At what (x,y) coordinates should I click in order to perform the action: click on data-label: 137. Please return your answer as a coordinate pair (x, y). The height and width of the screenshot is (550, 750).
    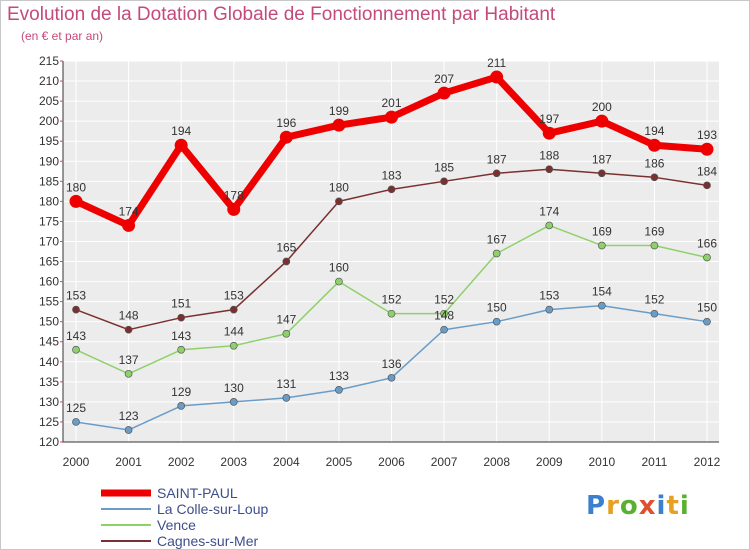
    Looking at the image, I should click on (129, 360).